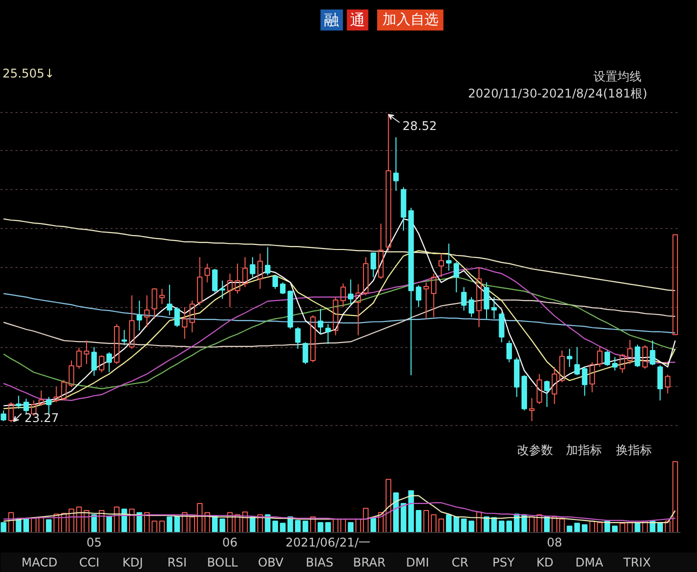  What do you see at coordinates (133, 563) in the screenshot?
I see `text: KDJ` at bounding box center [133, 563].